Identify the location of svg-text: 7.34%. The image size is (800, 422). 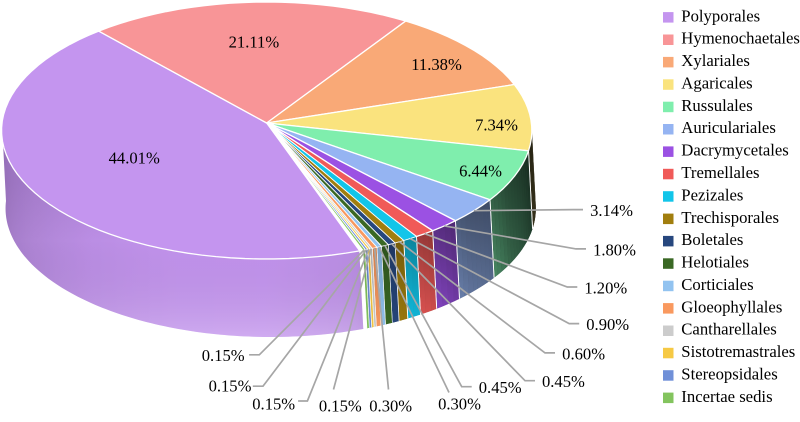
(496, 124).